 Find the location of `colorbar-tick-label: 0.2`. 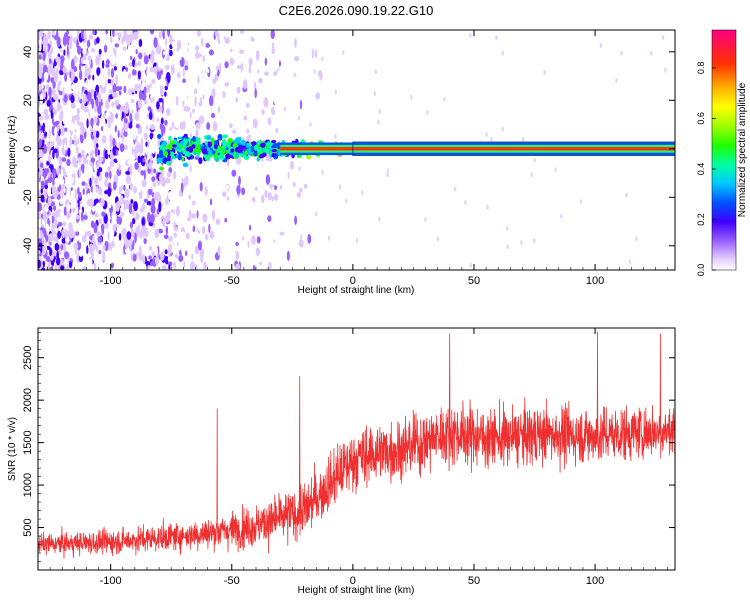

colorbar-tick-label: 0.2 is located at coordinates (701, 219).